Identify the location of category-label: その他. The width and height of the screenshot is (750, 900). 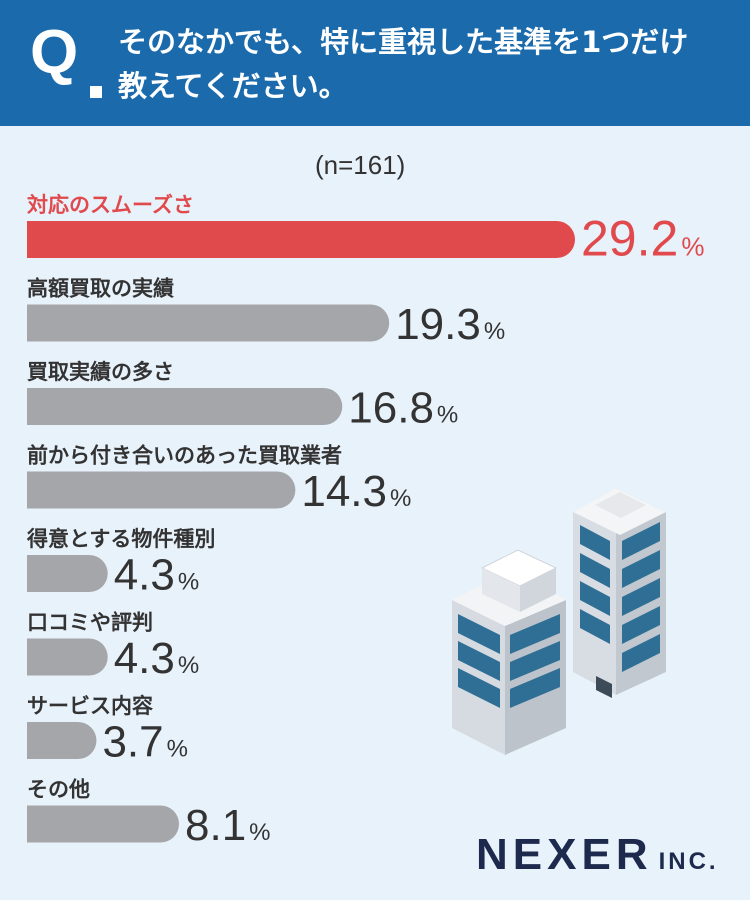
(58, 790).